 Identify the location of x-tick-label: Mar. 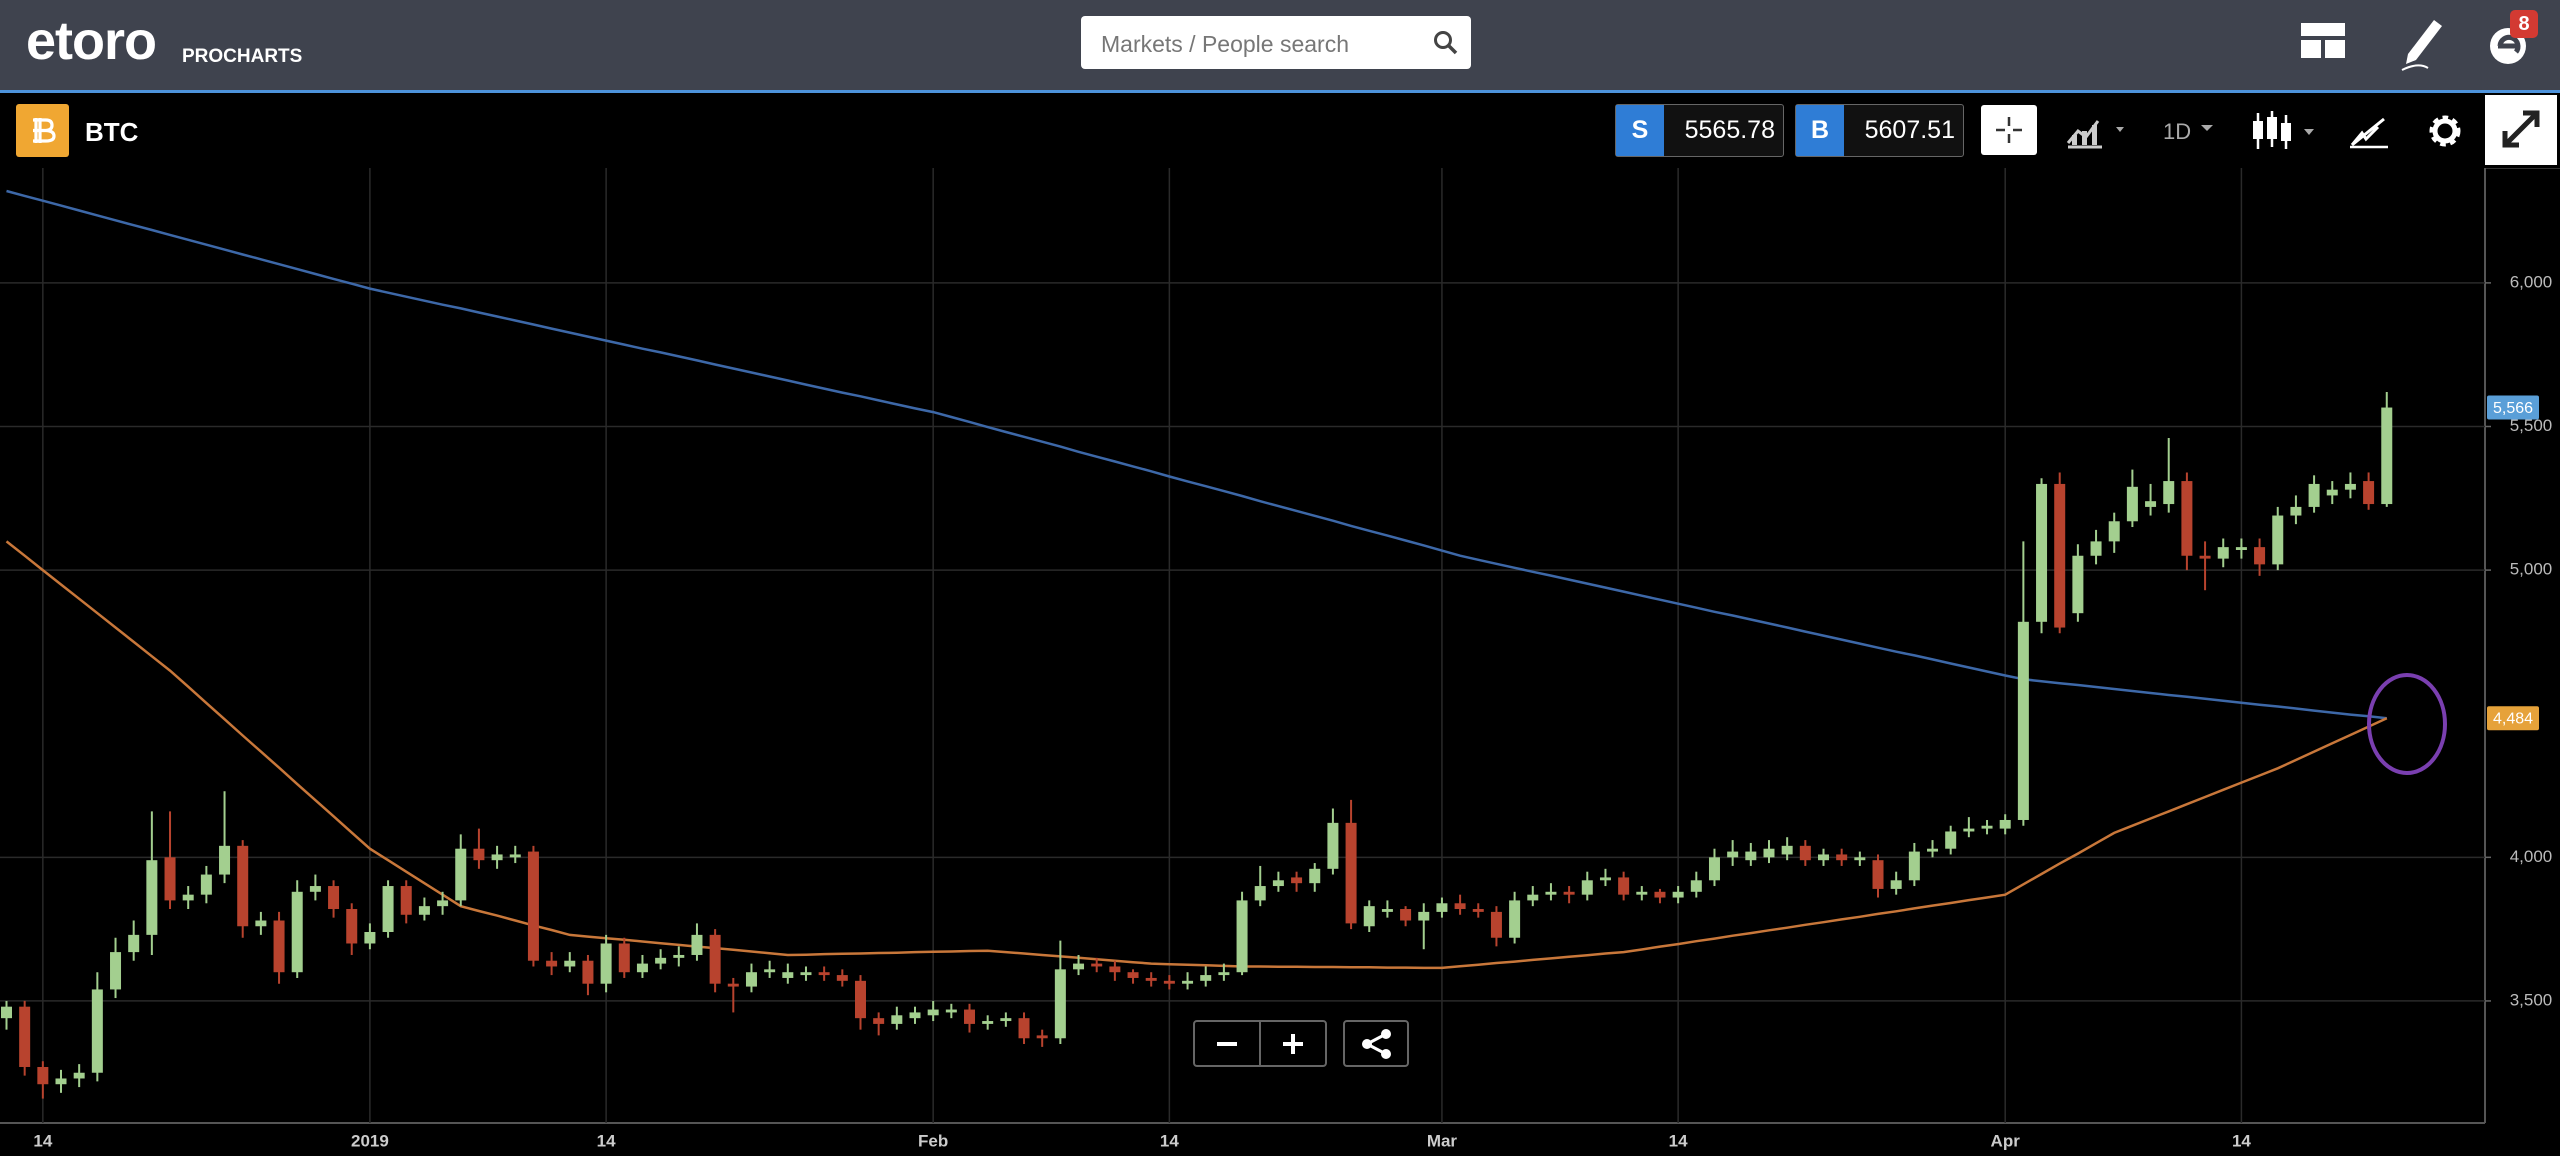
(1442, 1140).